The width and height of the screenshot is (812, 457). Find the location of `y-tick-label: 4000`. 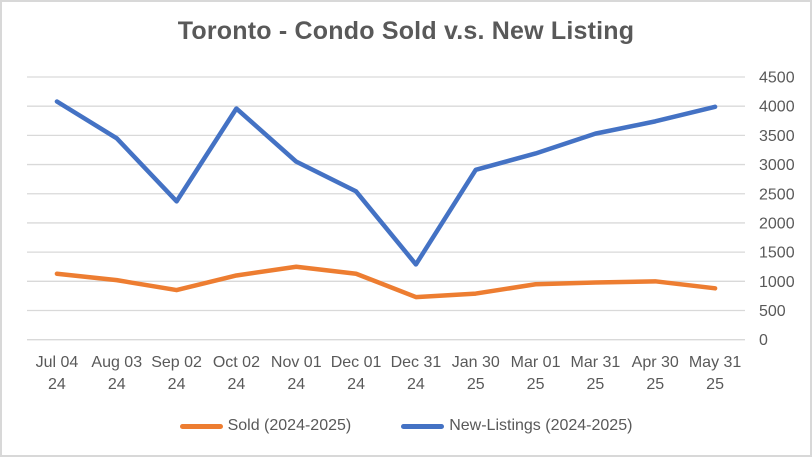

y-tick-label: 4000 is located at coordinates (777, 107).